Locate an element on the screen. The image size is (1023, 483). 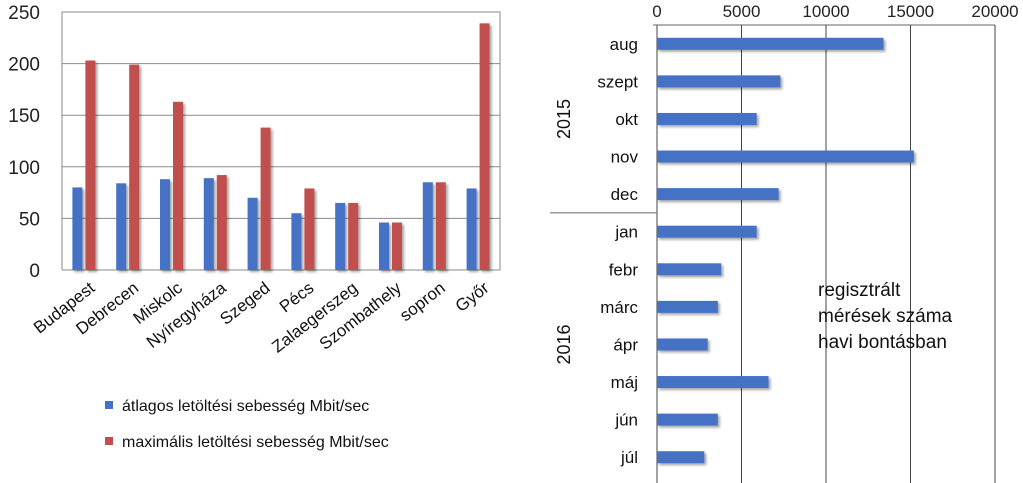
y-tick-label: dec is located at coordinates (625, 194).